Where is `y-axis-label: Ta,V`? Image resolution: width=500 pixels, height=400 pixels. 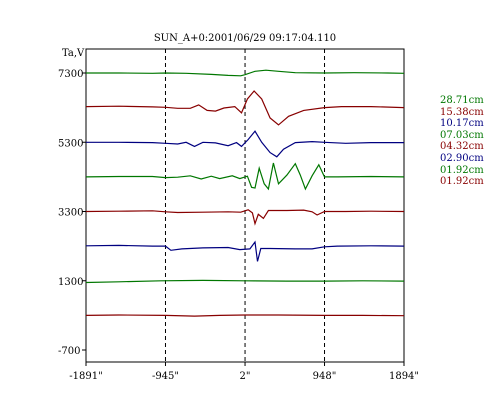 y-axis-label: Ta,V is located at coordinates (73, 53).